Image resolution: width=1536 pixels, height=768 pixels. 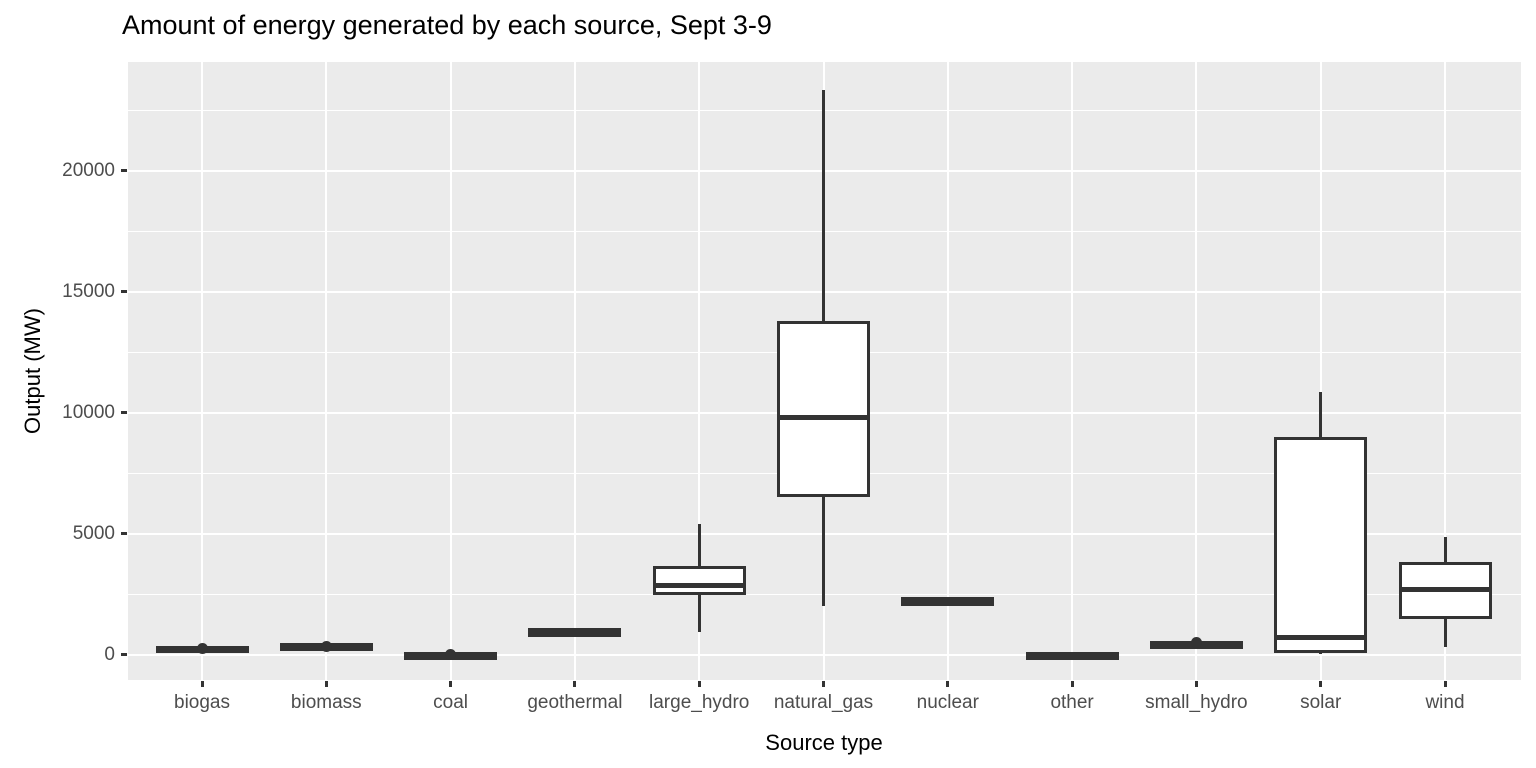 I want to click on h-gridline-major, so click(x=824, y=654).